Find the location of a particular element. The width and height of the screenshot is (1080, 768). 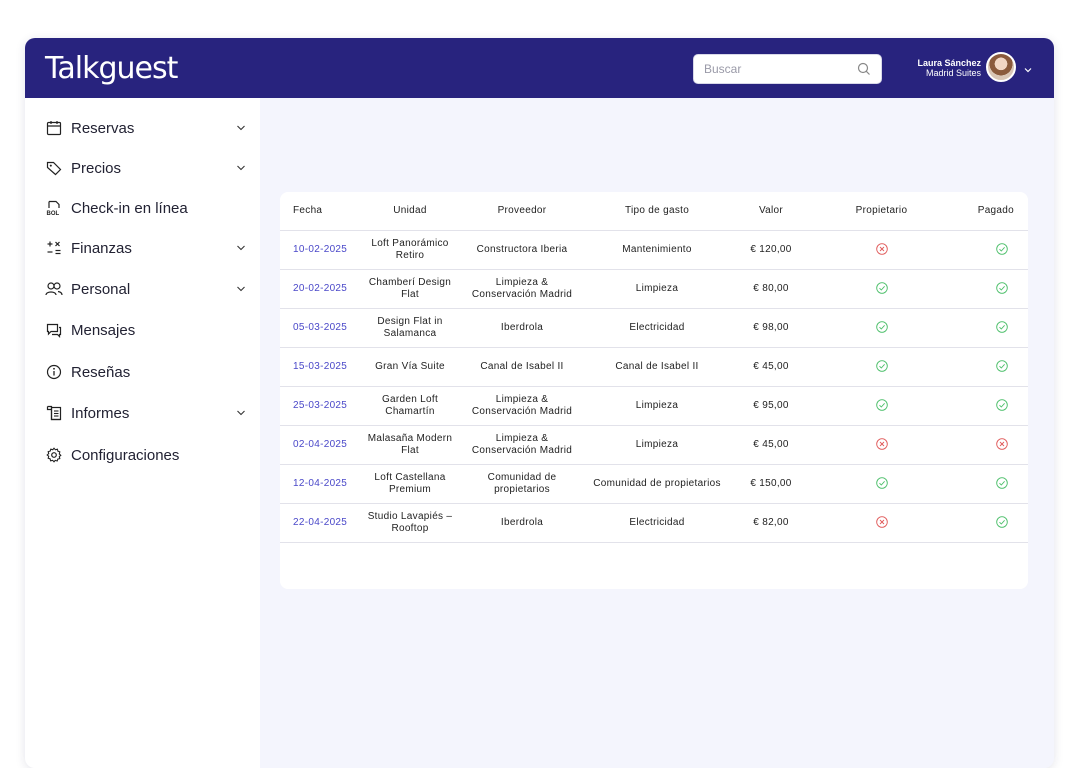

unit-cell: Studio Lavapiés – Rooftop is located at coordinates (410, 523).